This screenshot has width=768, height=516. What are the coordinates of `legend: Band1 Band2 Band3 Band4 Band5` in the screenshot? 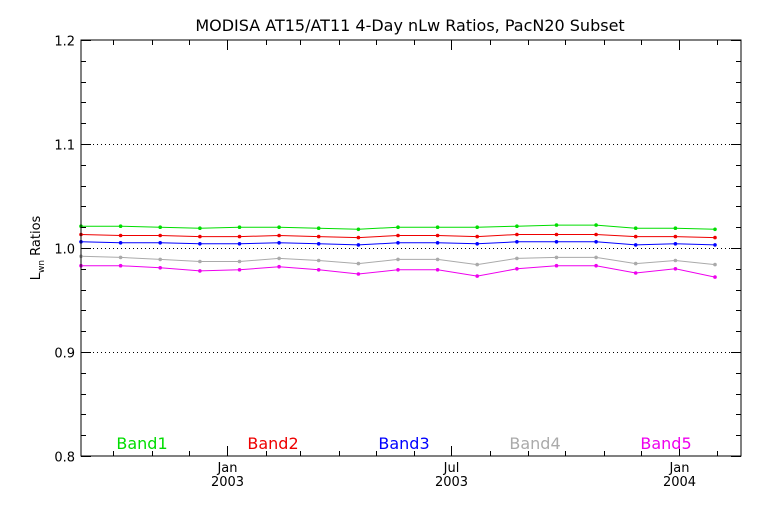 It's located at (403, 443).